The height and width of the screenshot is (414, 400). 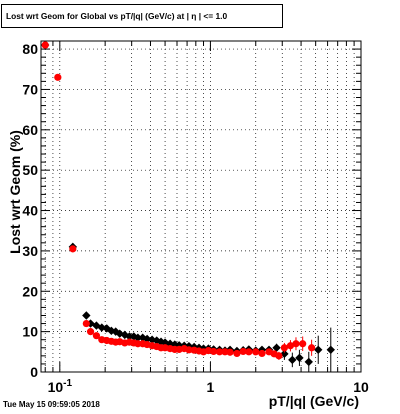 What do you see at coordinates (34, 372) in the screenshot?
I see `y-tick-label: 0` at bounding box center [34, 372].